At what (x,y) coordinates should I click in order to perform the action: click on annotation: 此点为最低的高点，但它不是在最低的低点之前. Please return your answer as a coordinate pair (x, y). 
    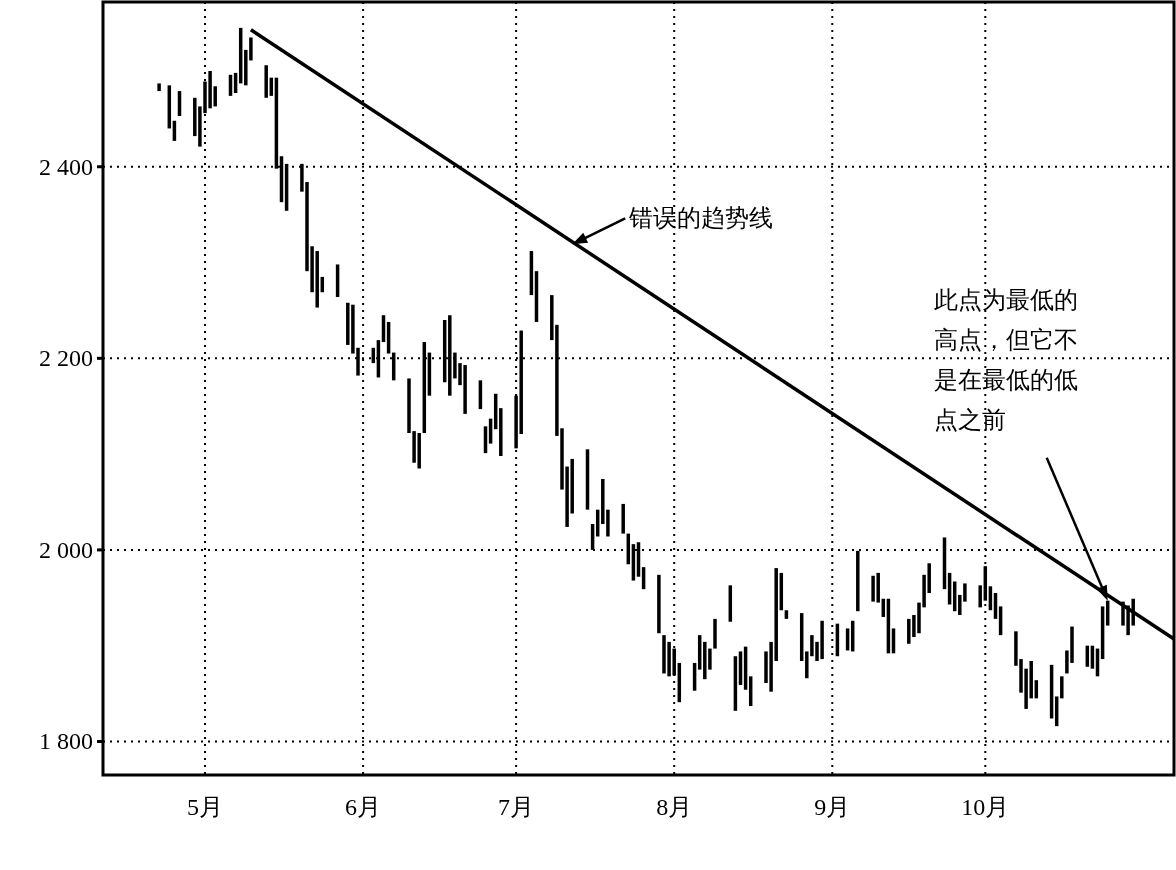
    Looking at the image, I should click on (1005, 359).